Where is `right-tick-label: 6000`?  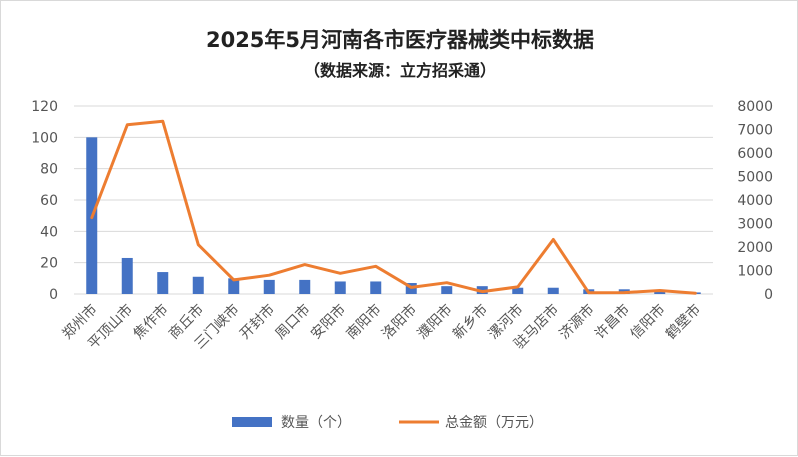 right-tick-label: 6000 is located at coordinates (755, 154).